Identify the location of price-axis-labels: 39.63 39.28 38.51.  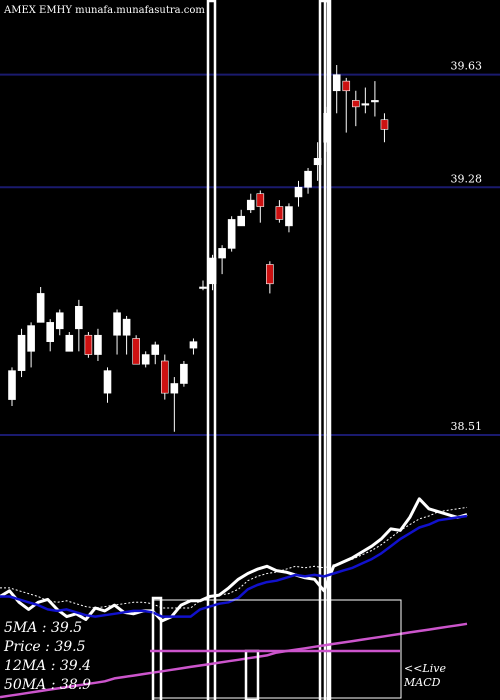
(467, 246).